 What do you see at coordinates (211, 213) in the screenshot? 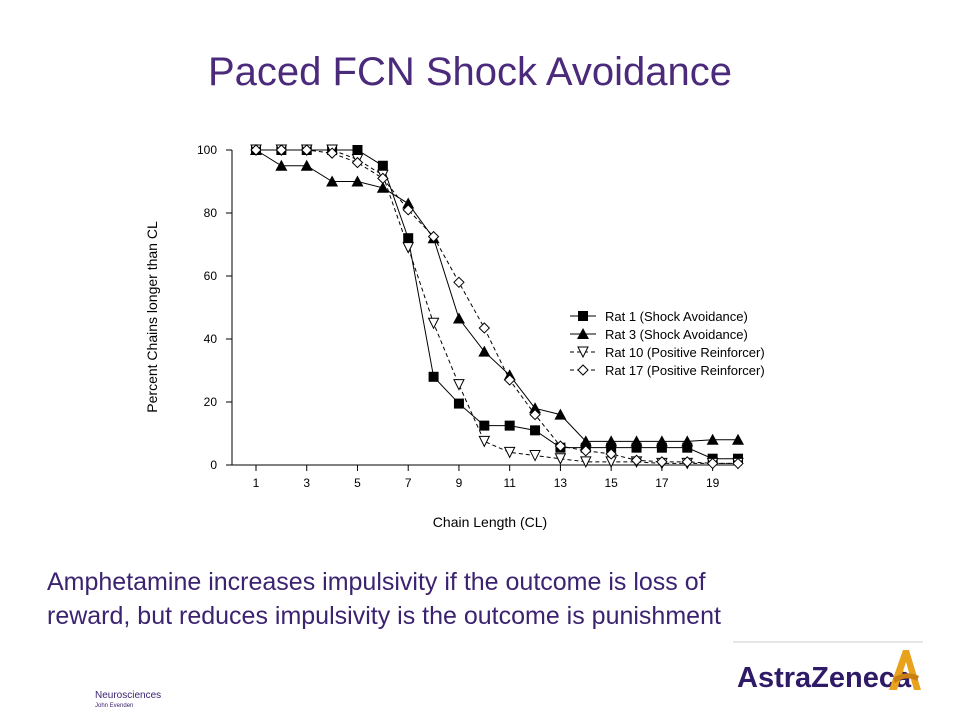
I see `y-tick-label: 80` at bounding box center [211, 213].